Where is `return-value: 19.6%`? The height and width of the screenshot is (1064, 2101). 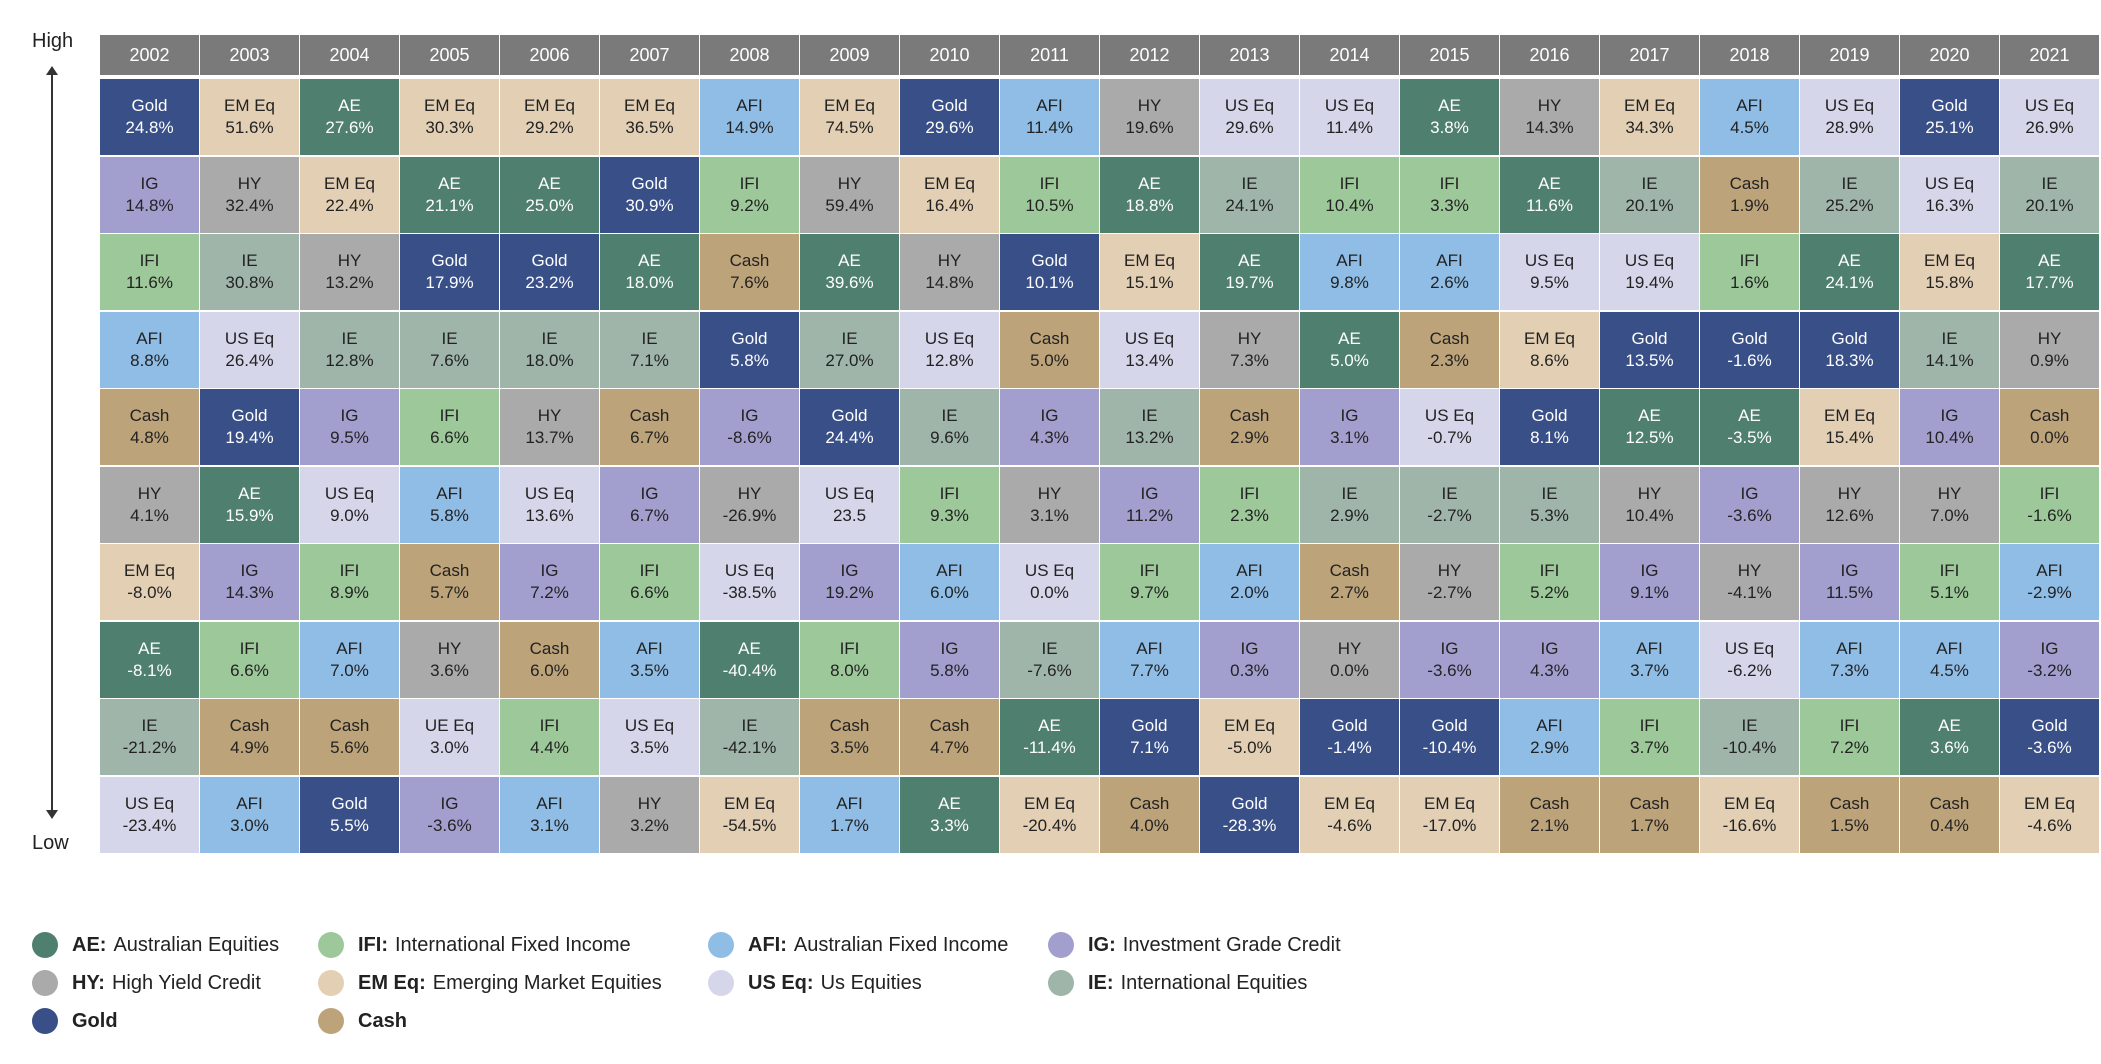
return-value: 19.6% is located at coordinates (1149, 127).